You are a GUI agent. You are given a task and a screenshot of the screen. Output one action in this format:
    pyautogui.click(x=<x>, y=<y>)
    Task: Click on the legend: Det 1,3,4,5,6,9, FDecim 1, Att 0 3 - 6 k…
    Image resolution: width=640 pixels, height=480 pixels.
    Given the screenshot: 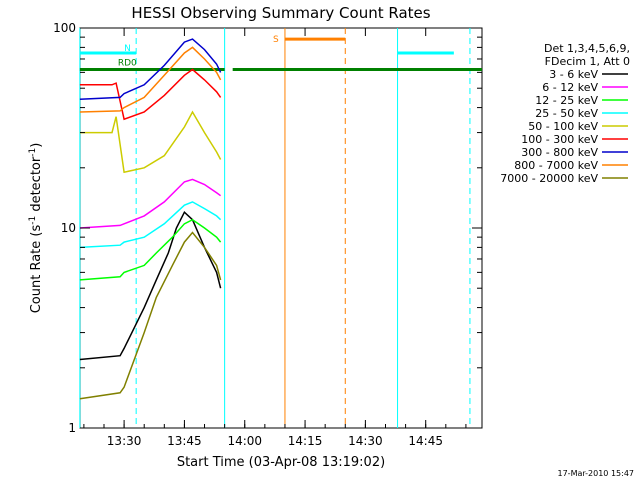 What is the action you would take?
    pyautogui.click(x=565, y=113)
    